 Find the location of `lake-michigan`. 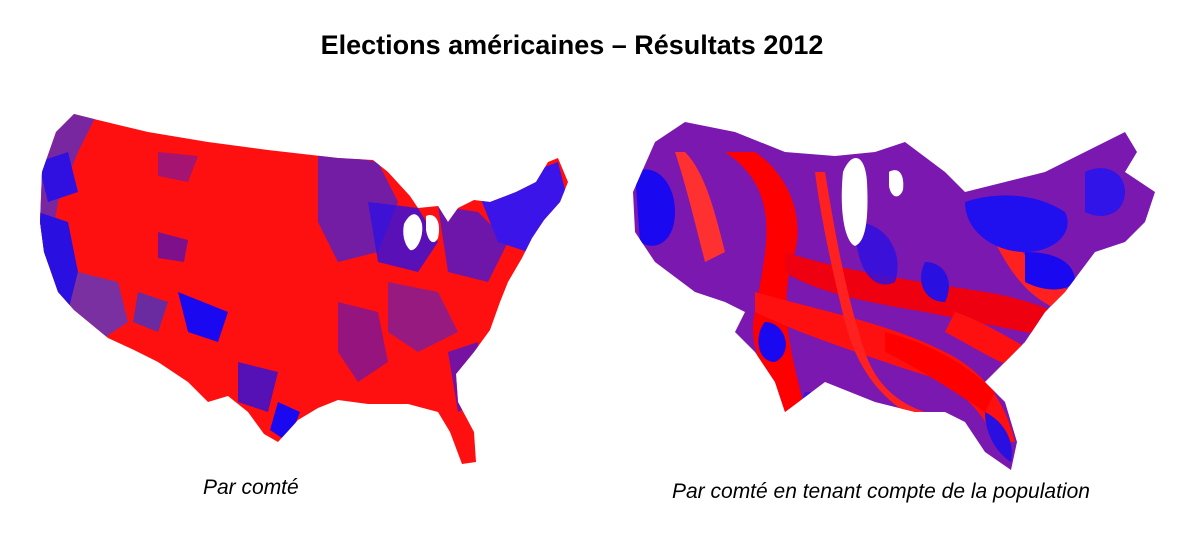

lake-michigan is located at coordinates (413, 232).